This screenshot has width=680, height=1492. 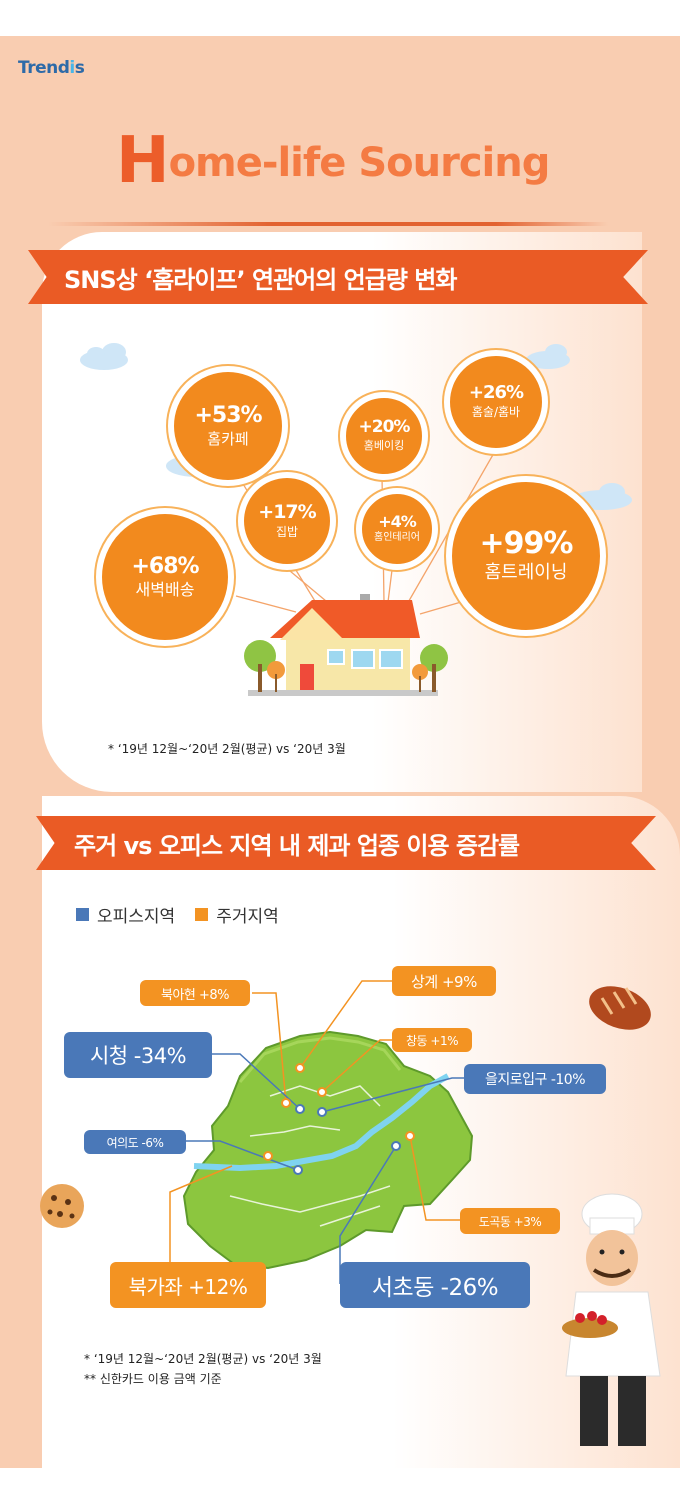 What do you see at coordinates (339, 1119) in the screenshot?
I see `location-dots` at bounding box center [339, 1119].